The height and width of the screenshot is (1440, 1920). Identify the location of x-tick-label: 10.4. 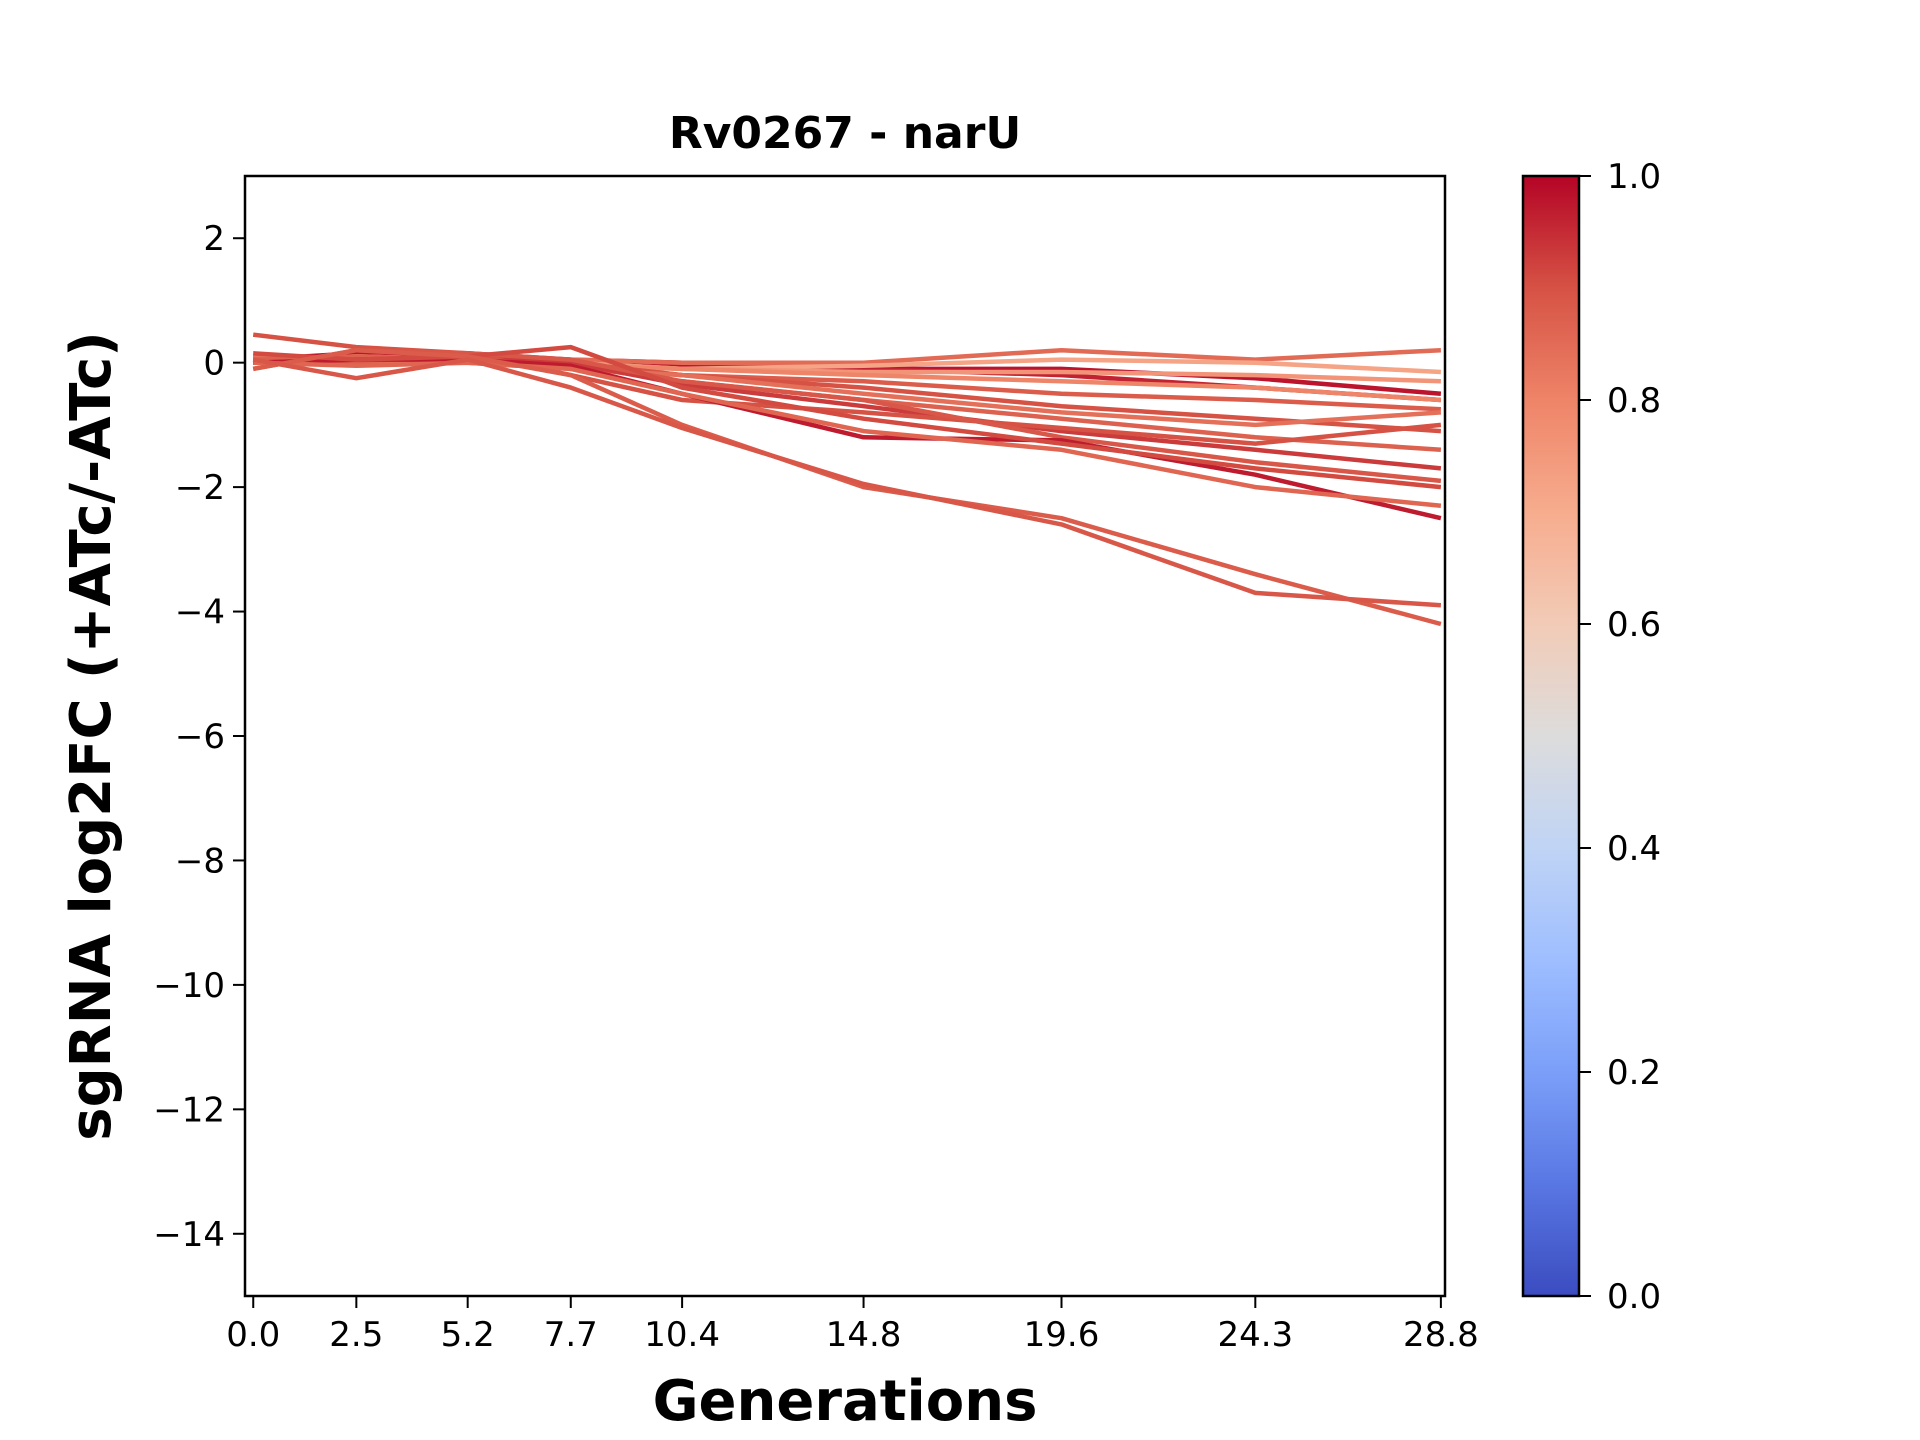
(682, 1335).